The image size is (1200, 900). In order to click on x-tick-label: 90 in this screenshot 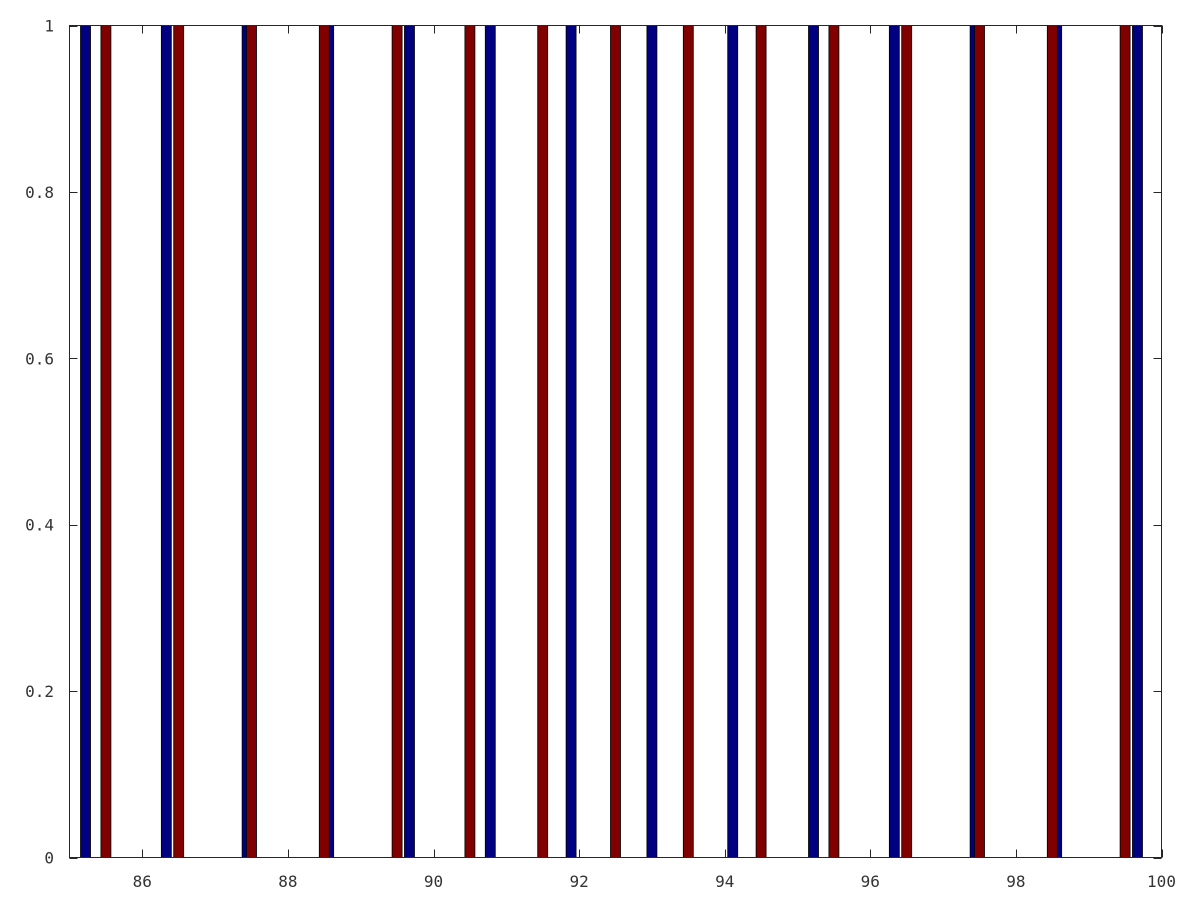, I will do `click(433, 881)`.